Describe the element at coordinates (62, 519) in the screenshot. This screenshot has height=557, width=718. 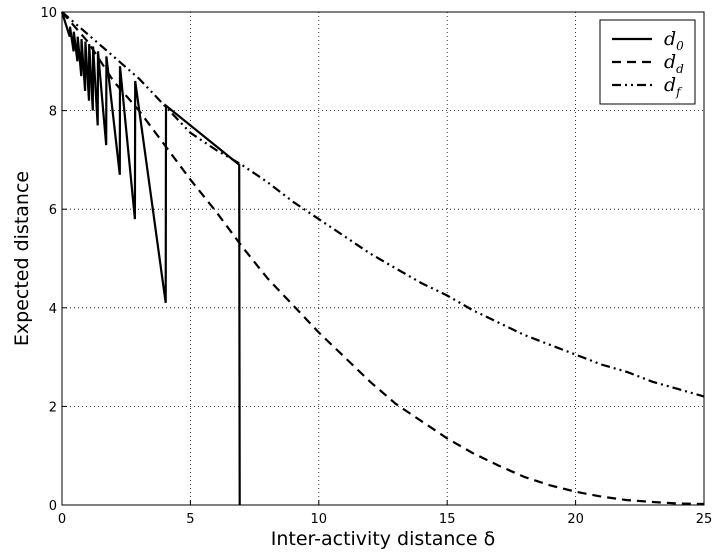
I see `x-tick-label: 0` at that location.